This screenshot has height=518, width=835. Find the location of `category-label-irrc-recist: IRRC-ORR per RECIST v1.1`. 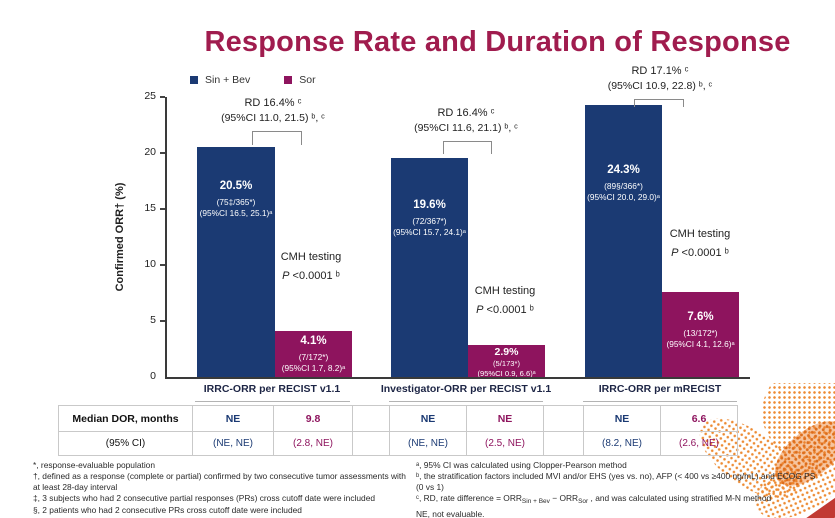

category-label-irrc-recist: IRRC-ORR per RECIST v1.1 is located at coordinates (272, 389).